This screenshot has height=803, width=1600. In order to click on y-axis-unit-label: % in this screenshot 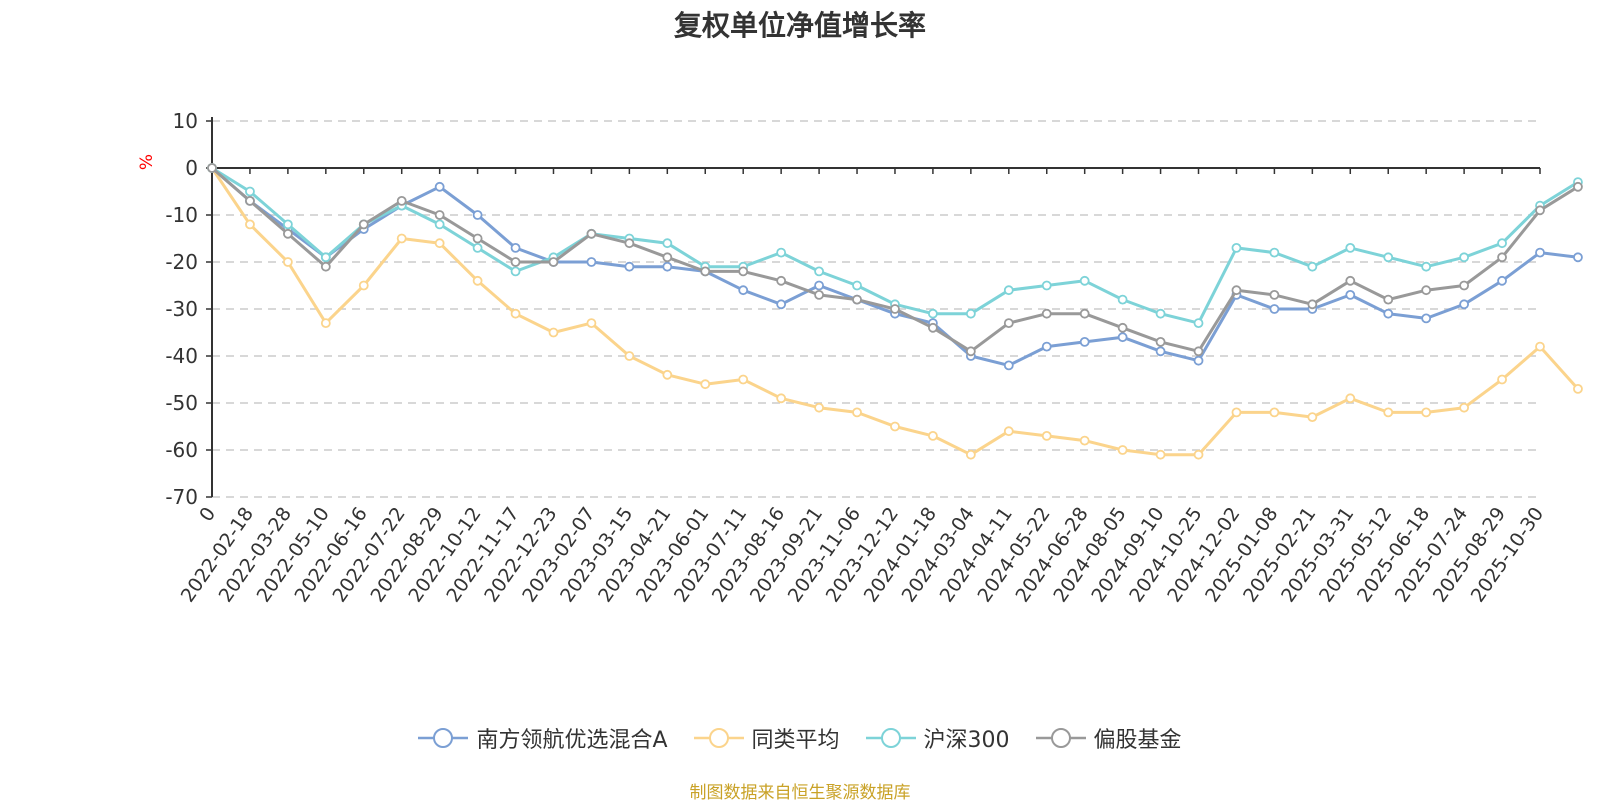, I will do `click(147, 162)`.